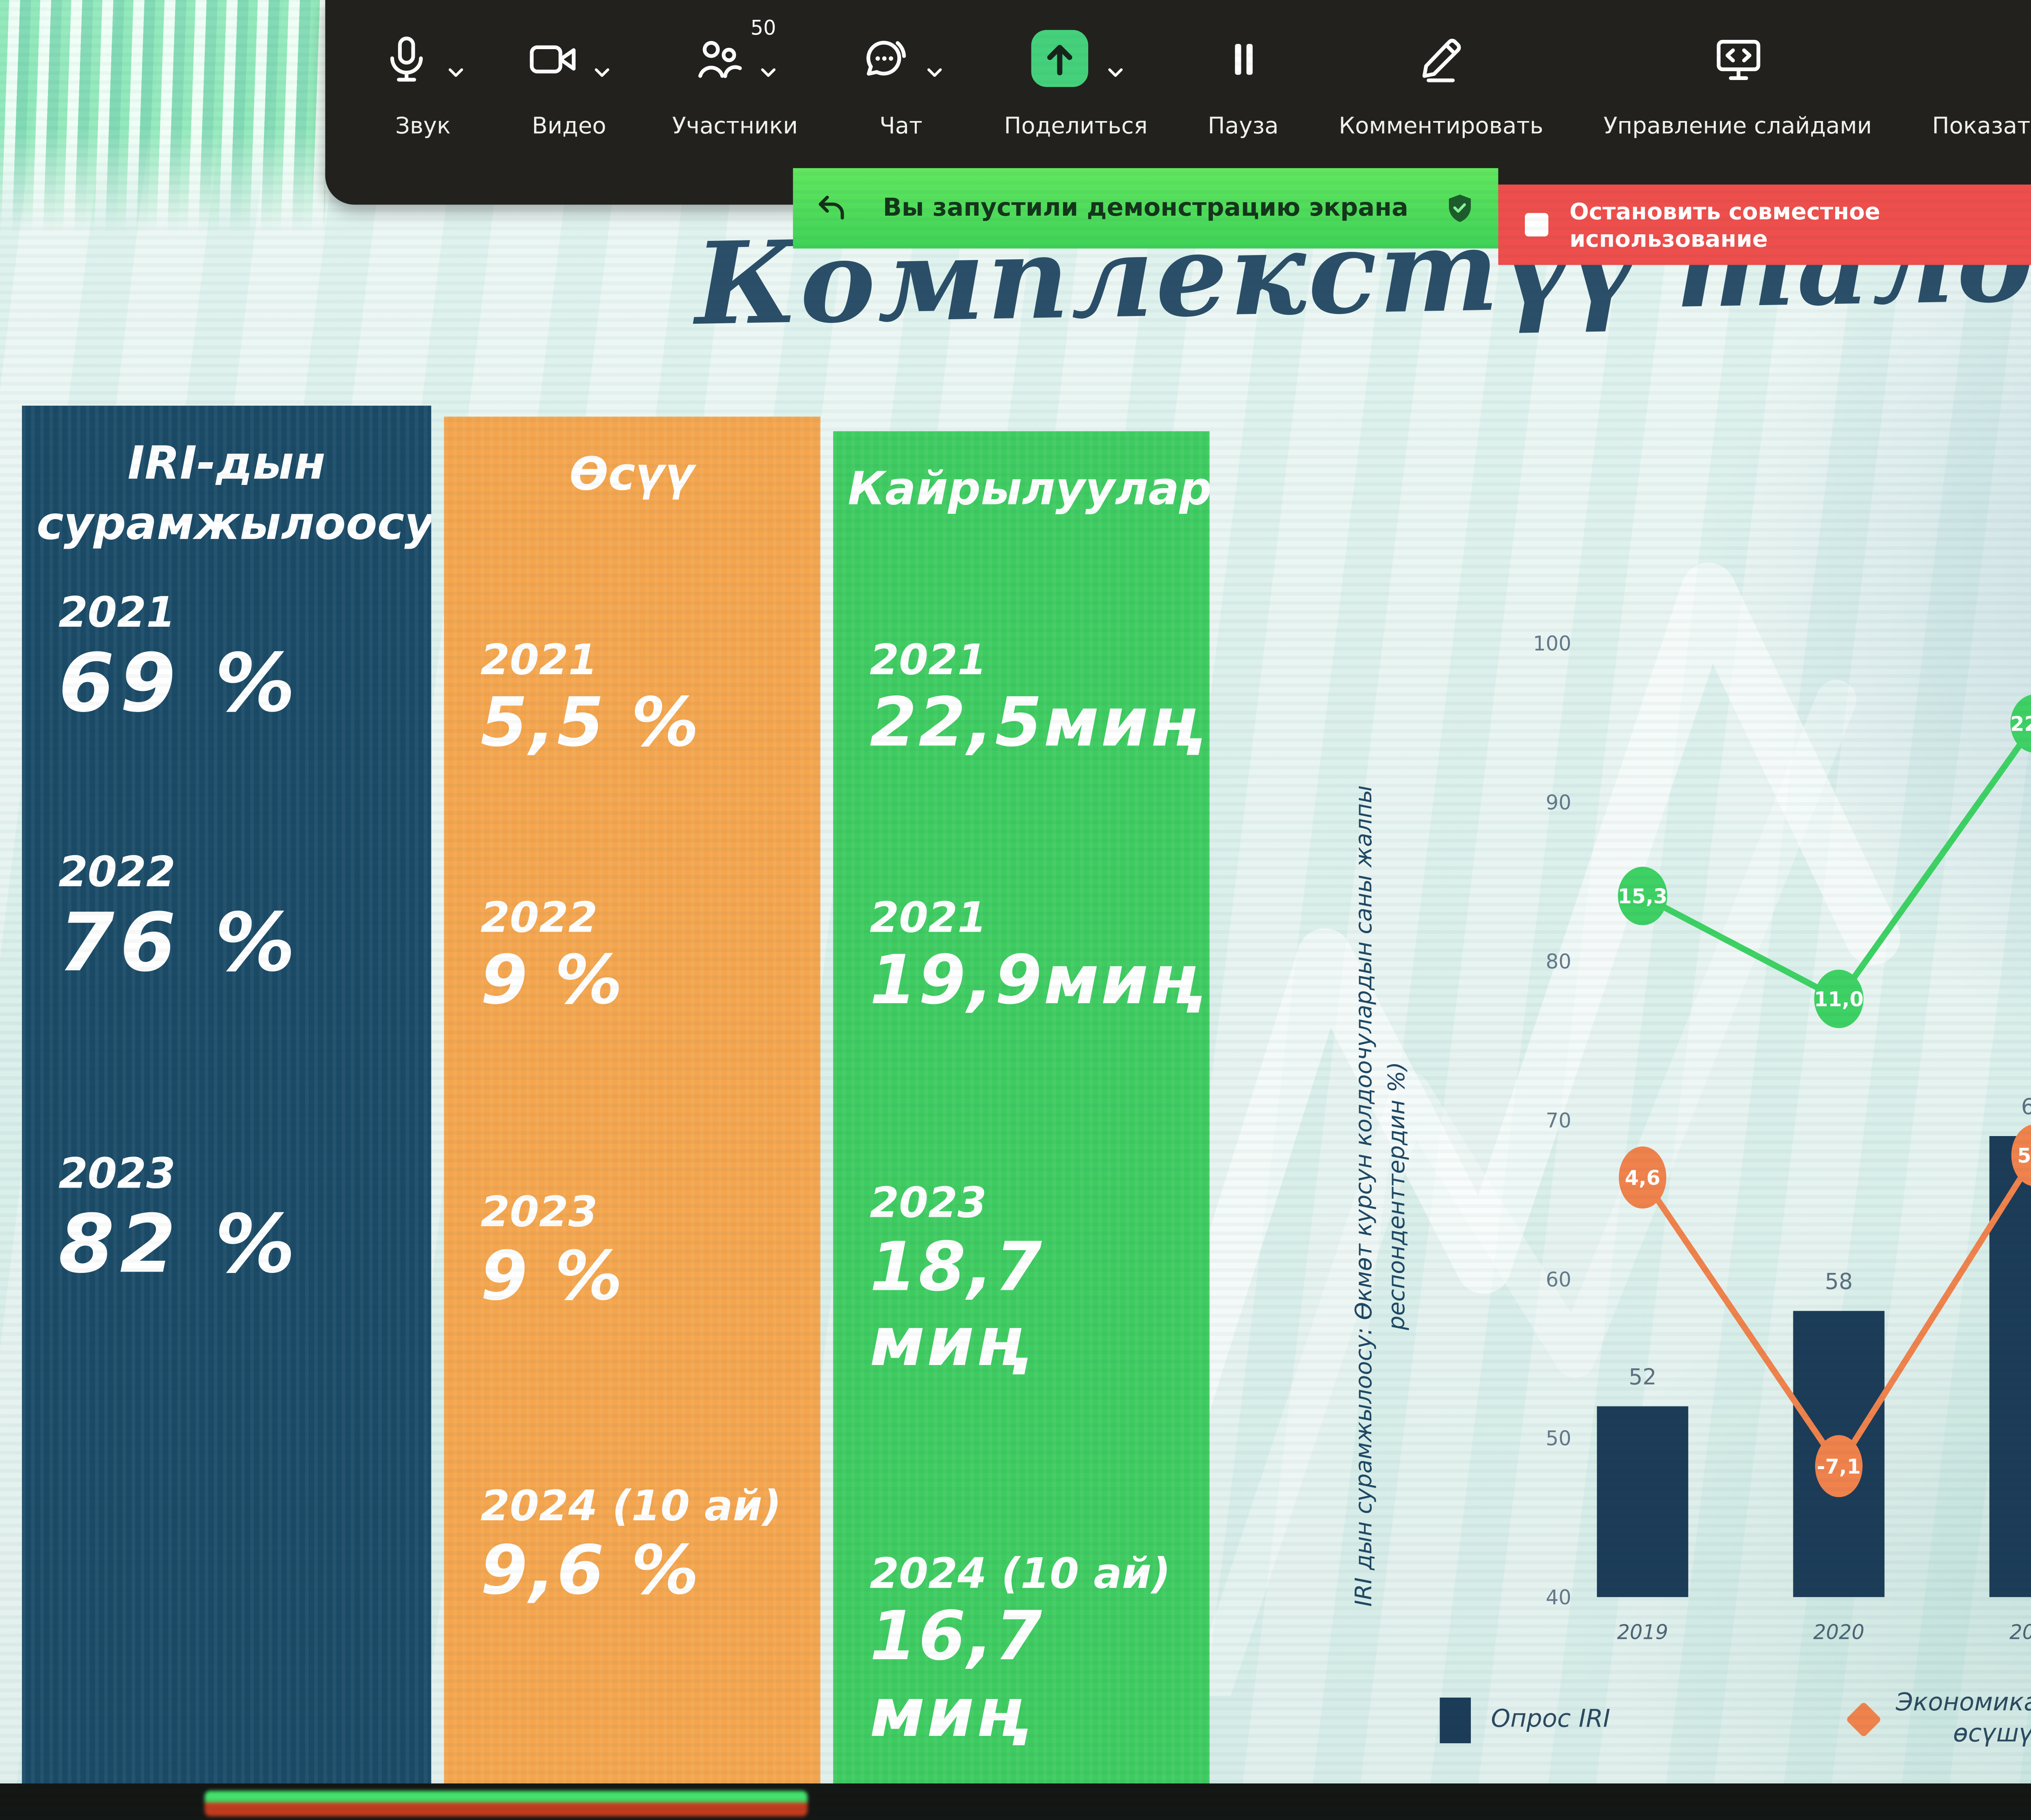  Describe the element at coordinates (244, 1221) in the screenshot. I see `column-entry: 2023 82 %` at that location.